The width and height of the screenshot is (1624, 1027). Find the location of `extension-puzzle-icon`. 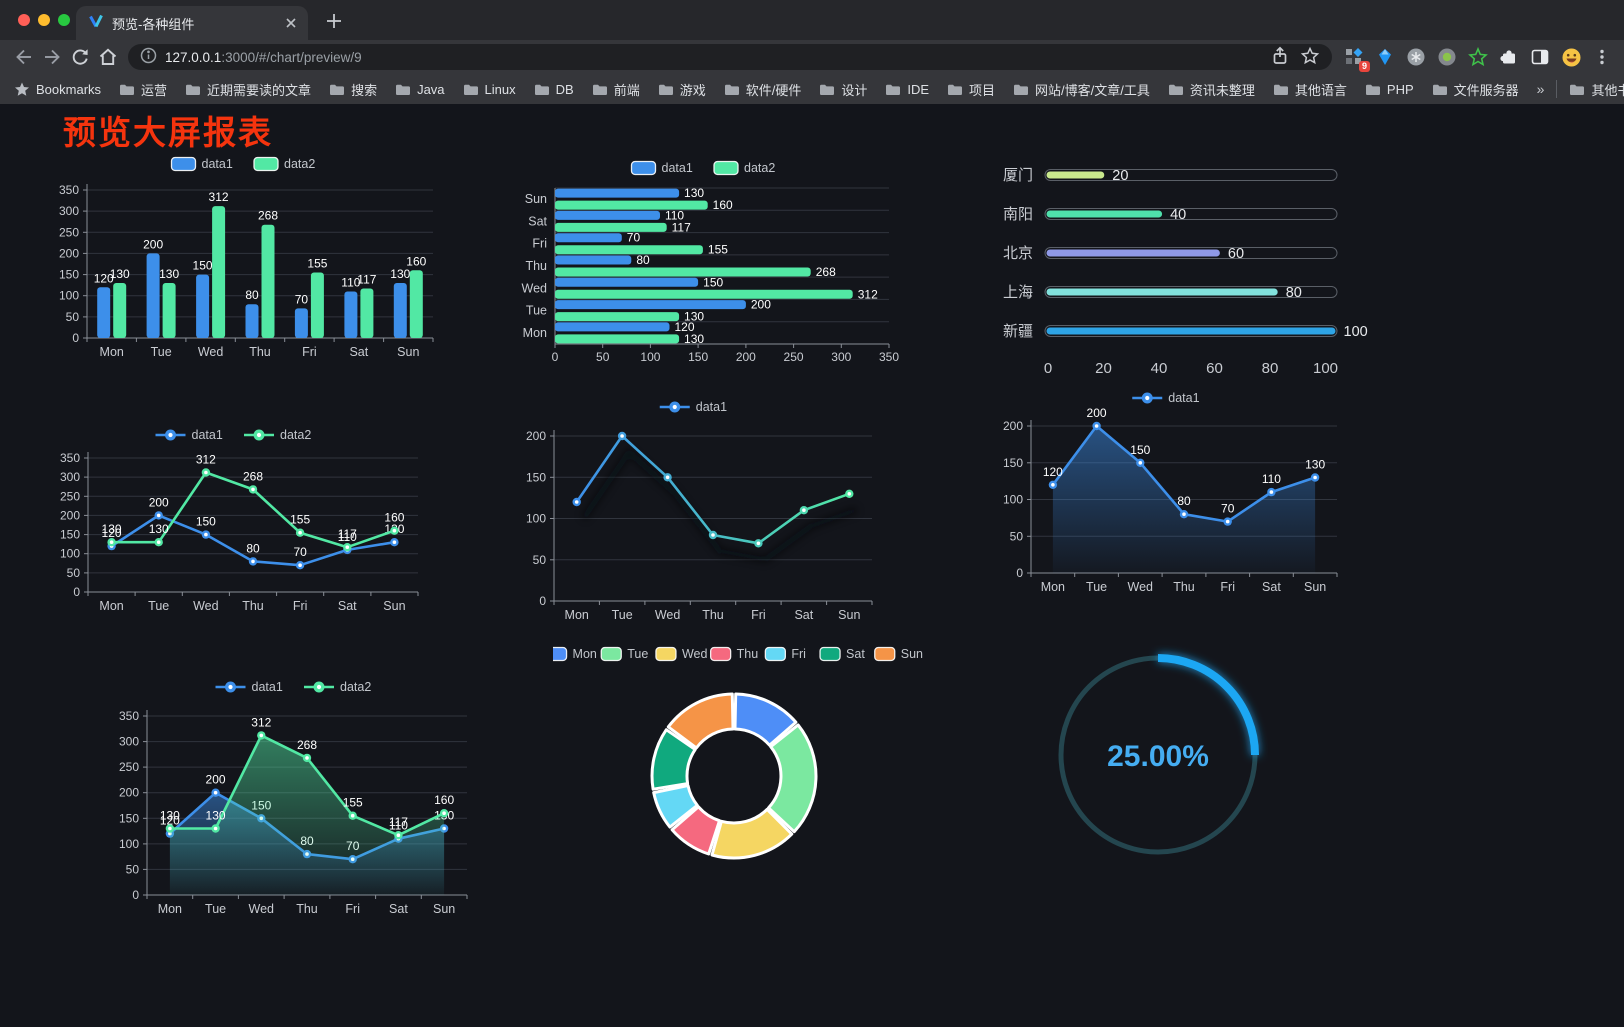

extension-puzzle-icon is located at coordinates (1509, 57).